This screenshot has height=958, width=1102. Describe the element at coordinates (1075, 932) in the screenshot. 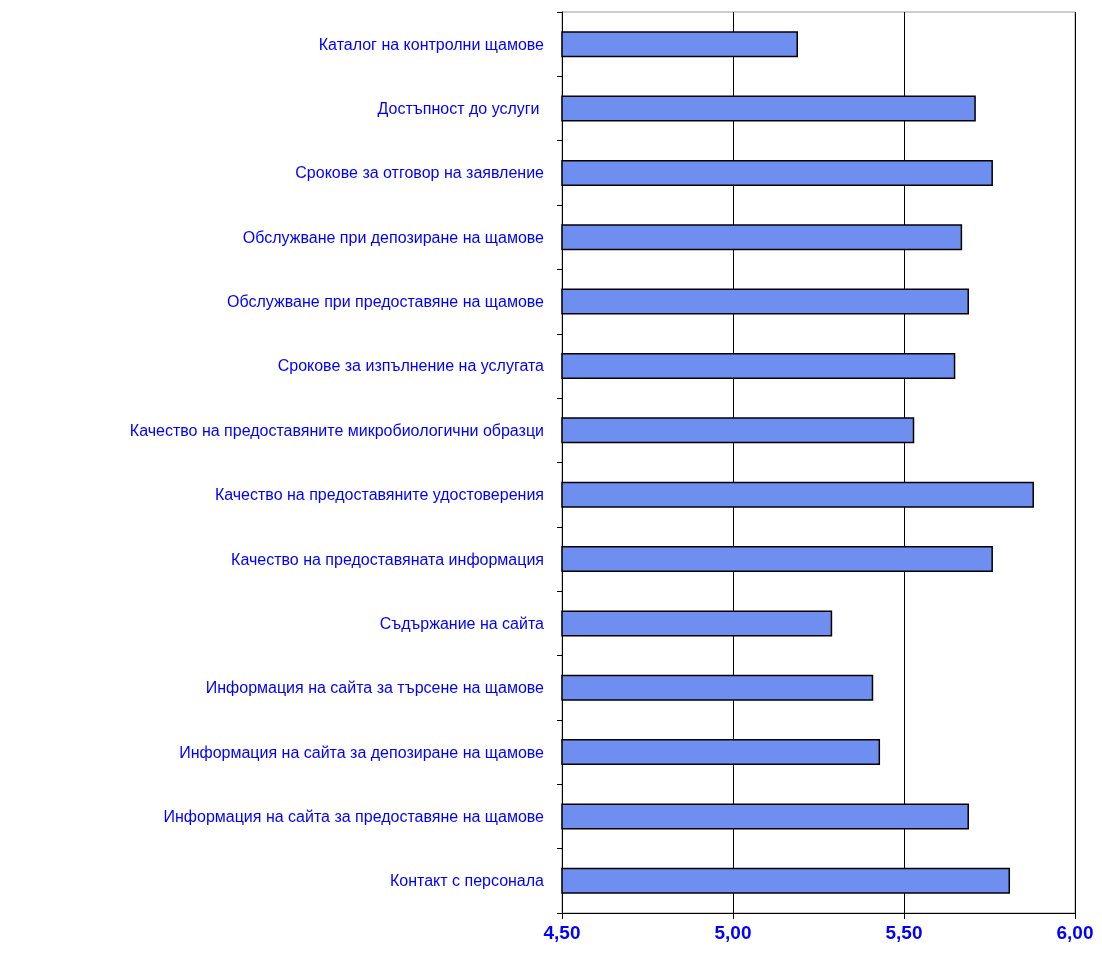

I see `x-tick-label: 6,00` at that location.